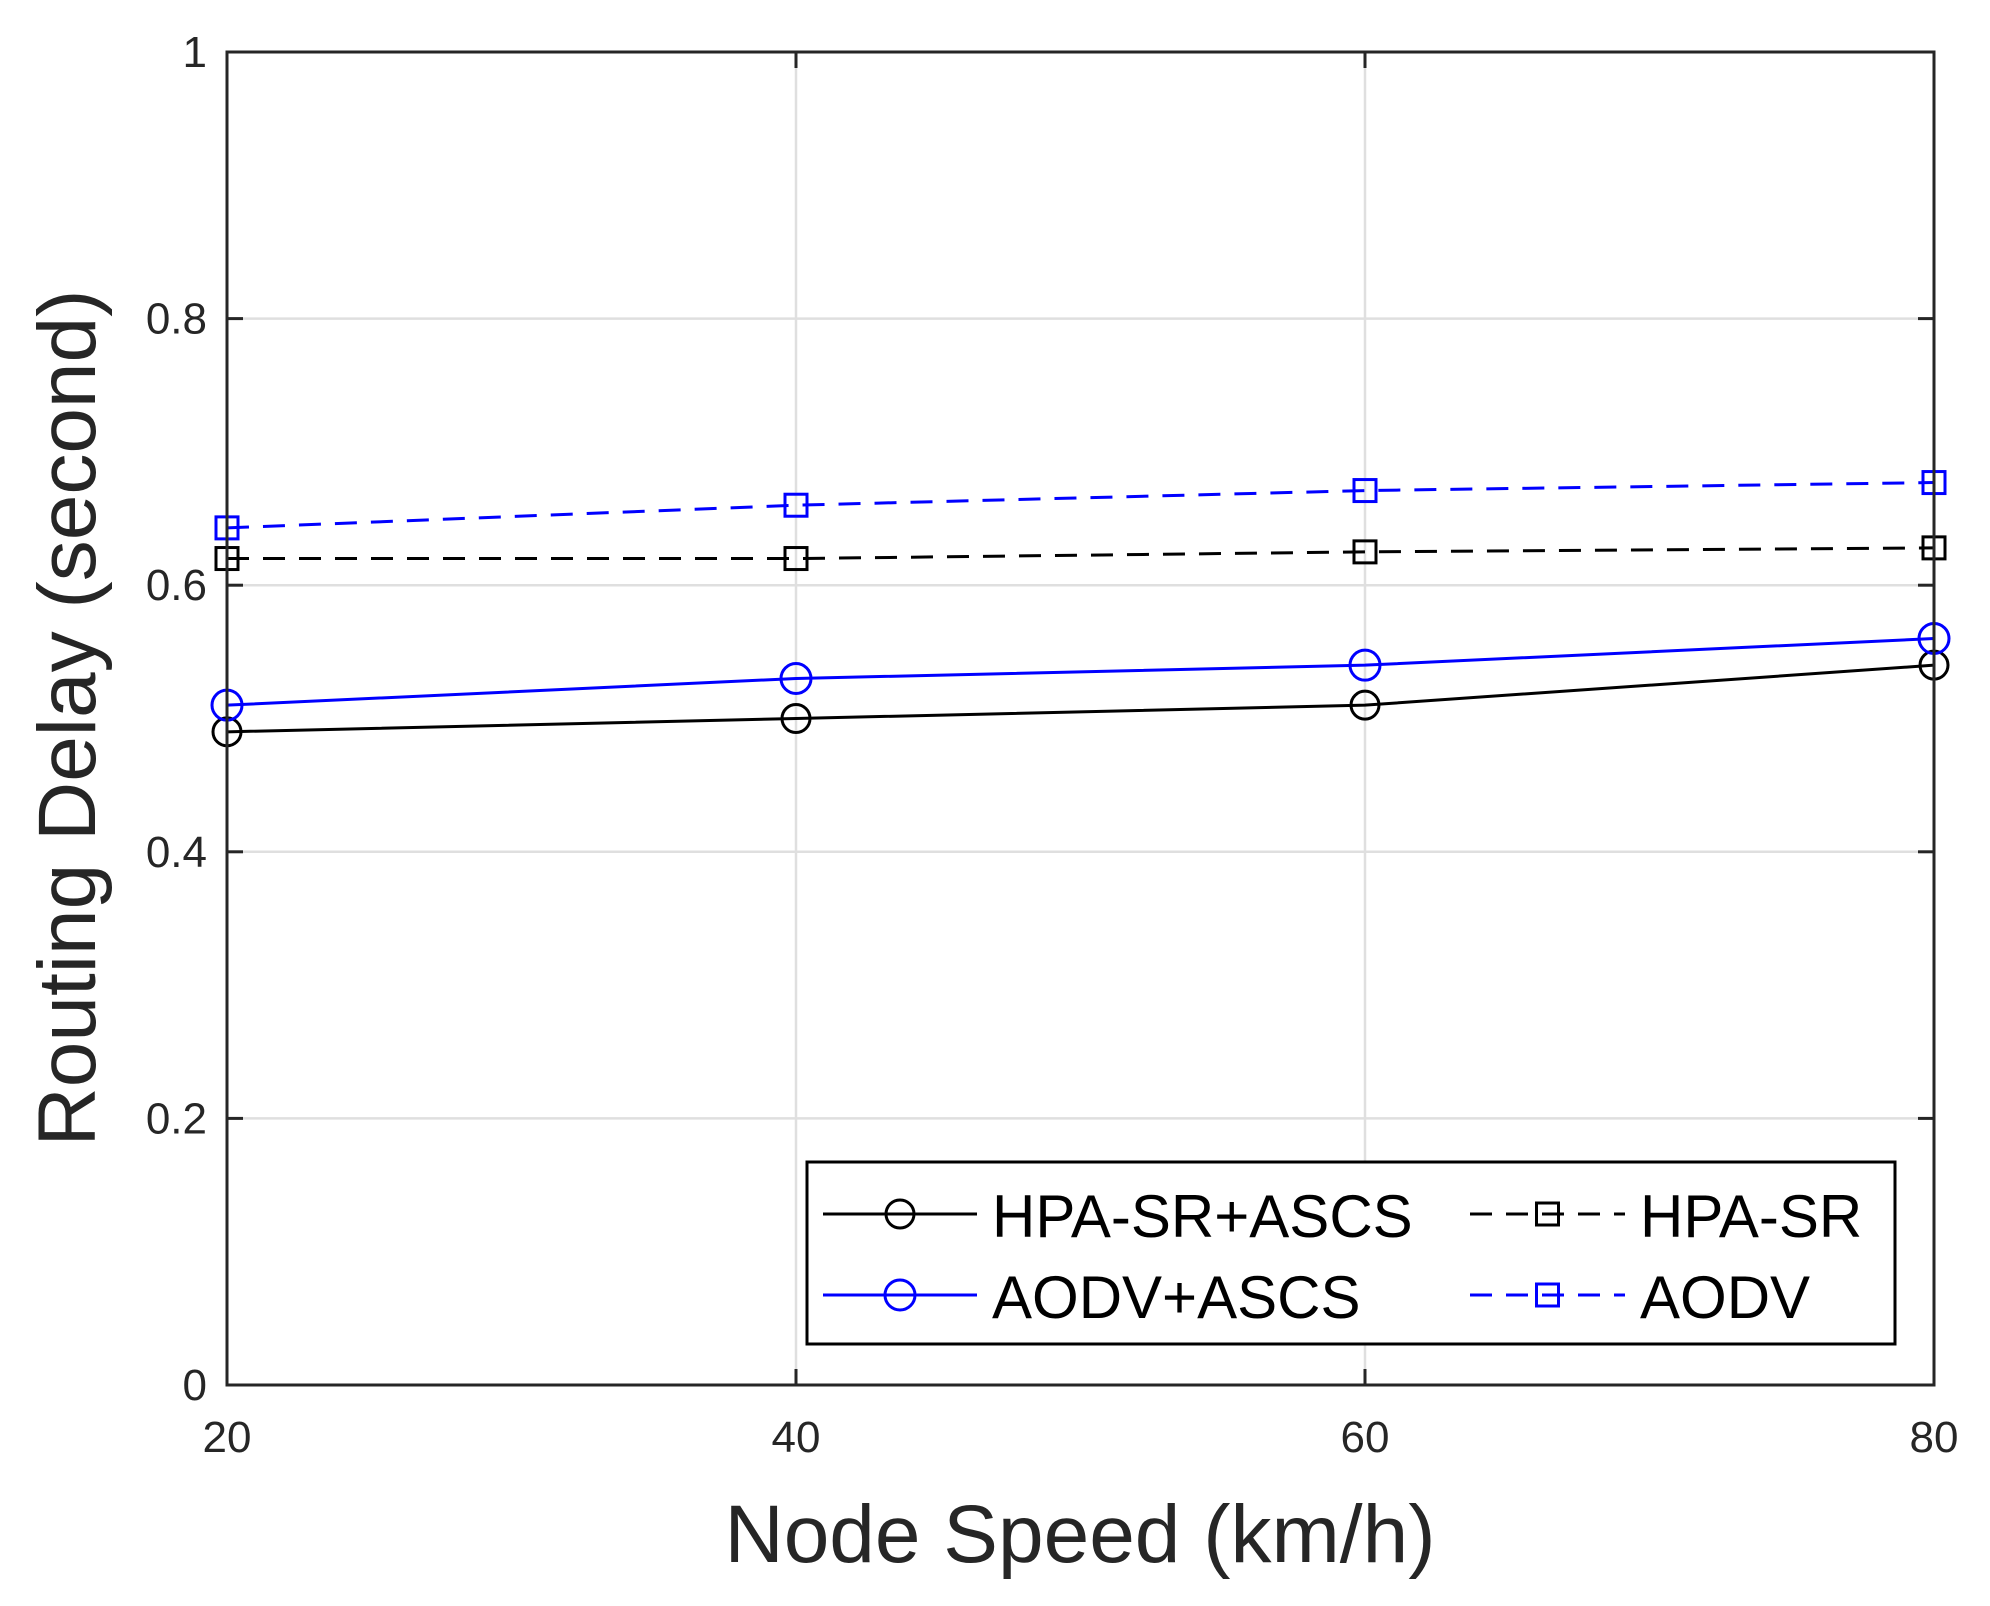 This screenshot has height=1606, width=1990. I want to click on legend-box, so click(1351, 1253).